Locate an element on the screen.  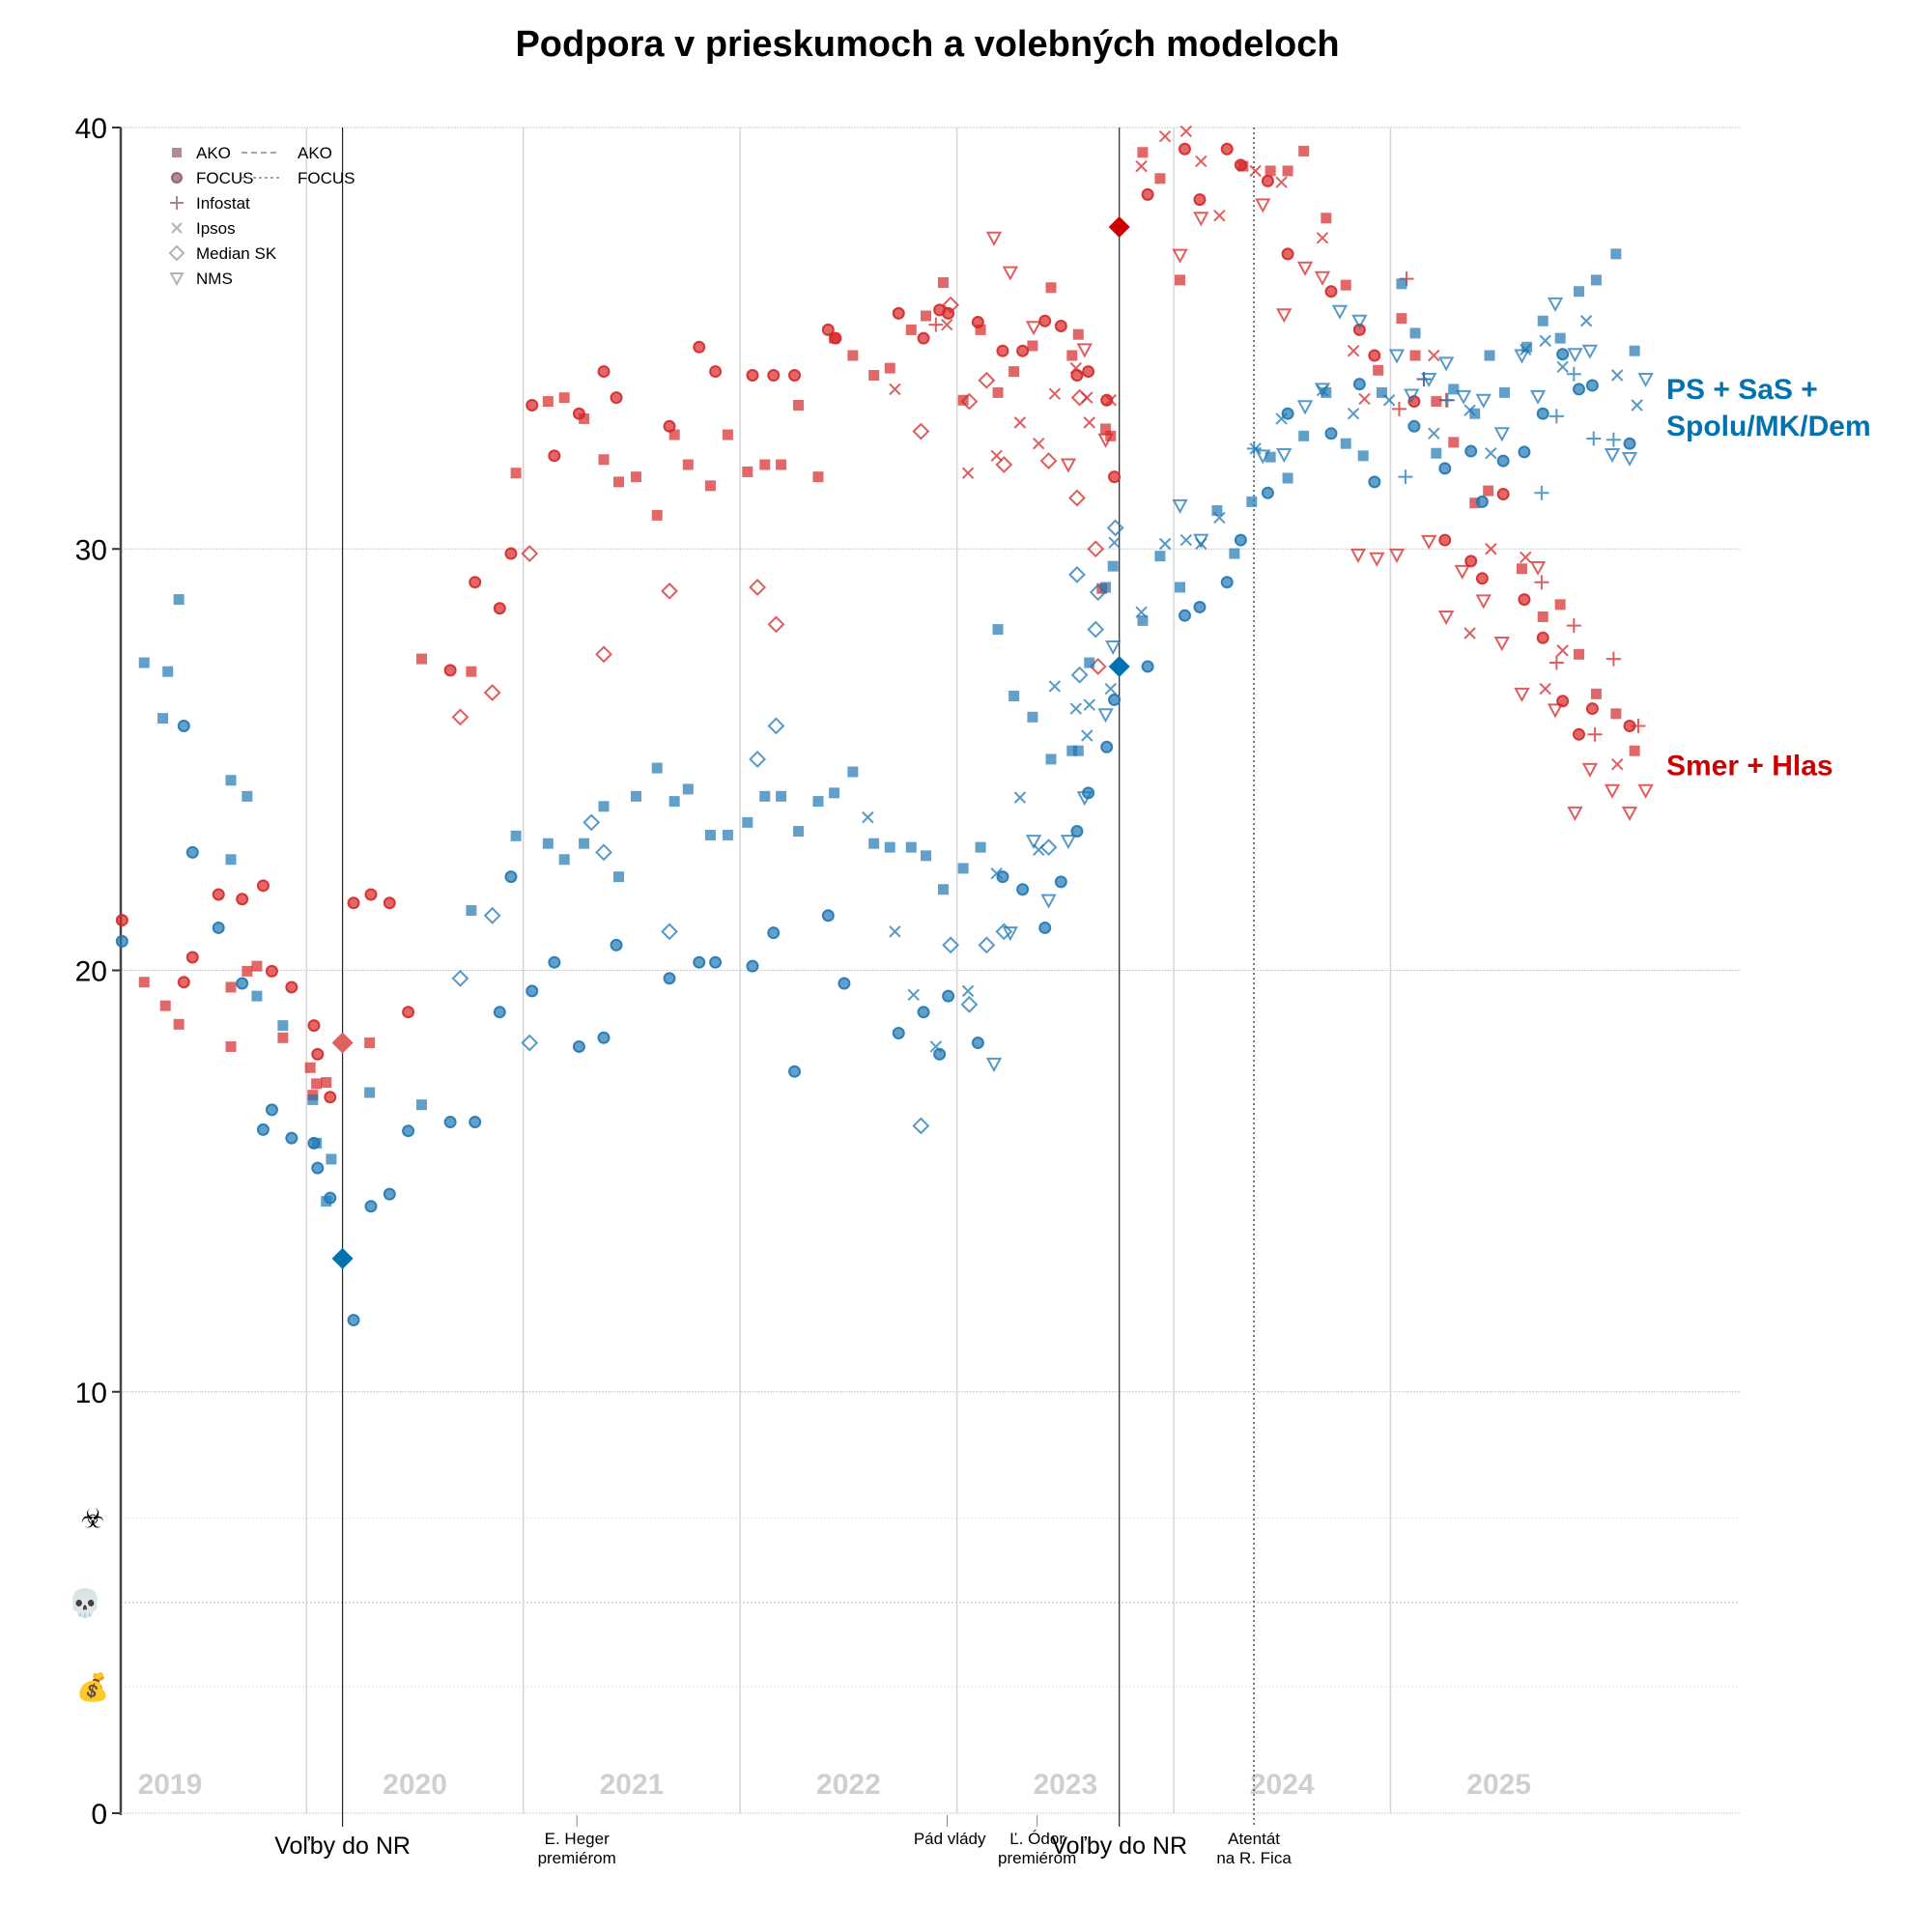
year-label: 2021 is located at coordinates (632, 1785).